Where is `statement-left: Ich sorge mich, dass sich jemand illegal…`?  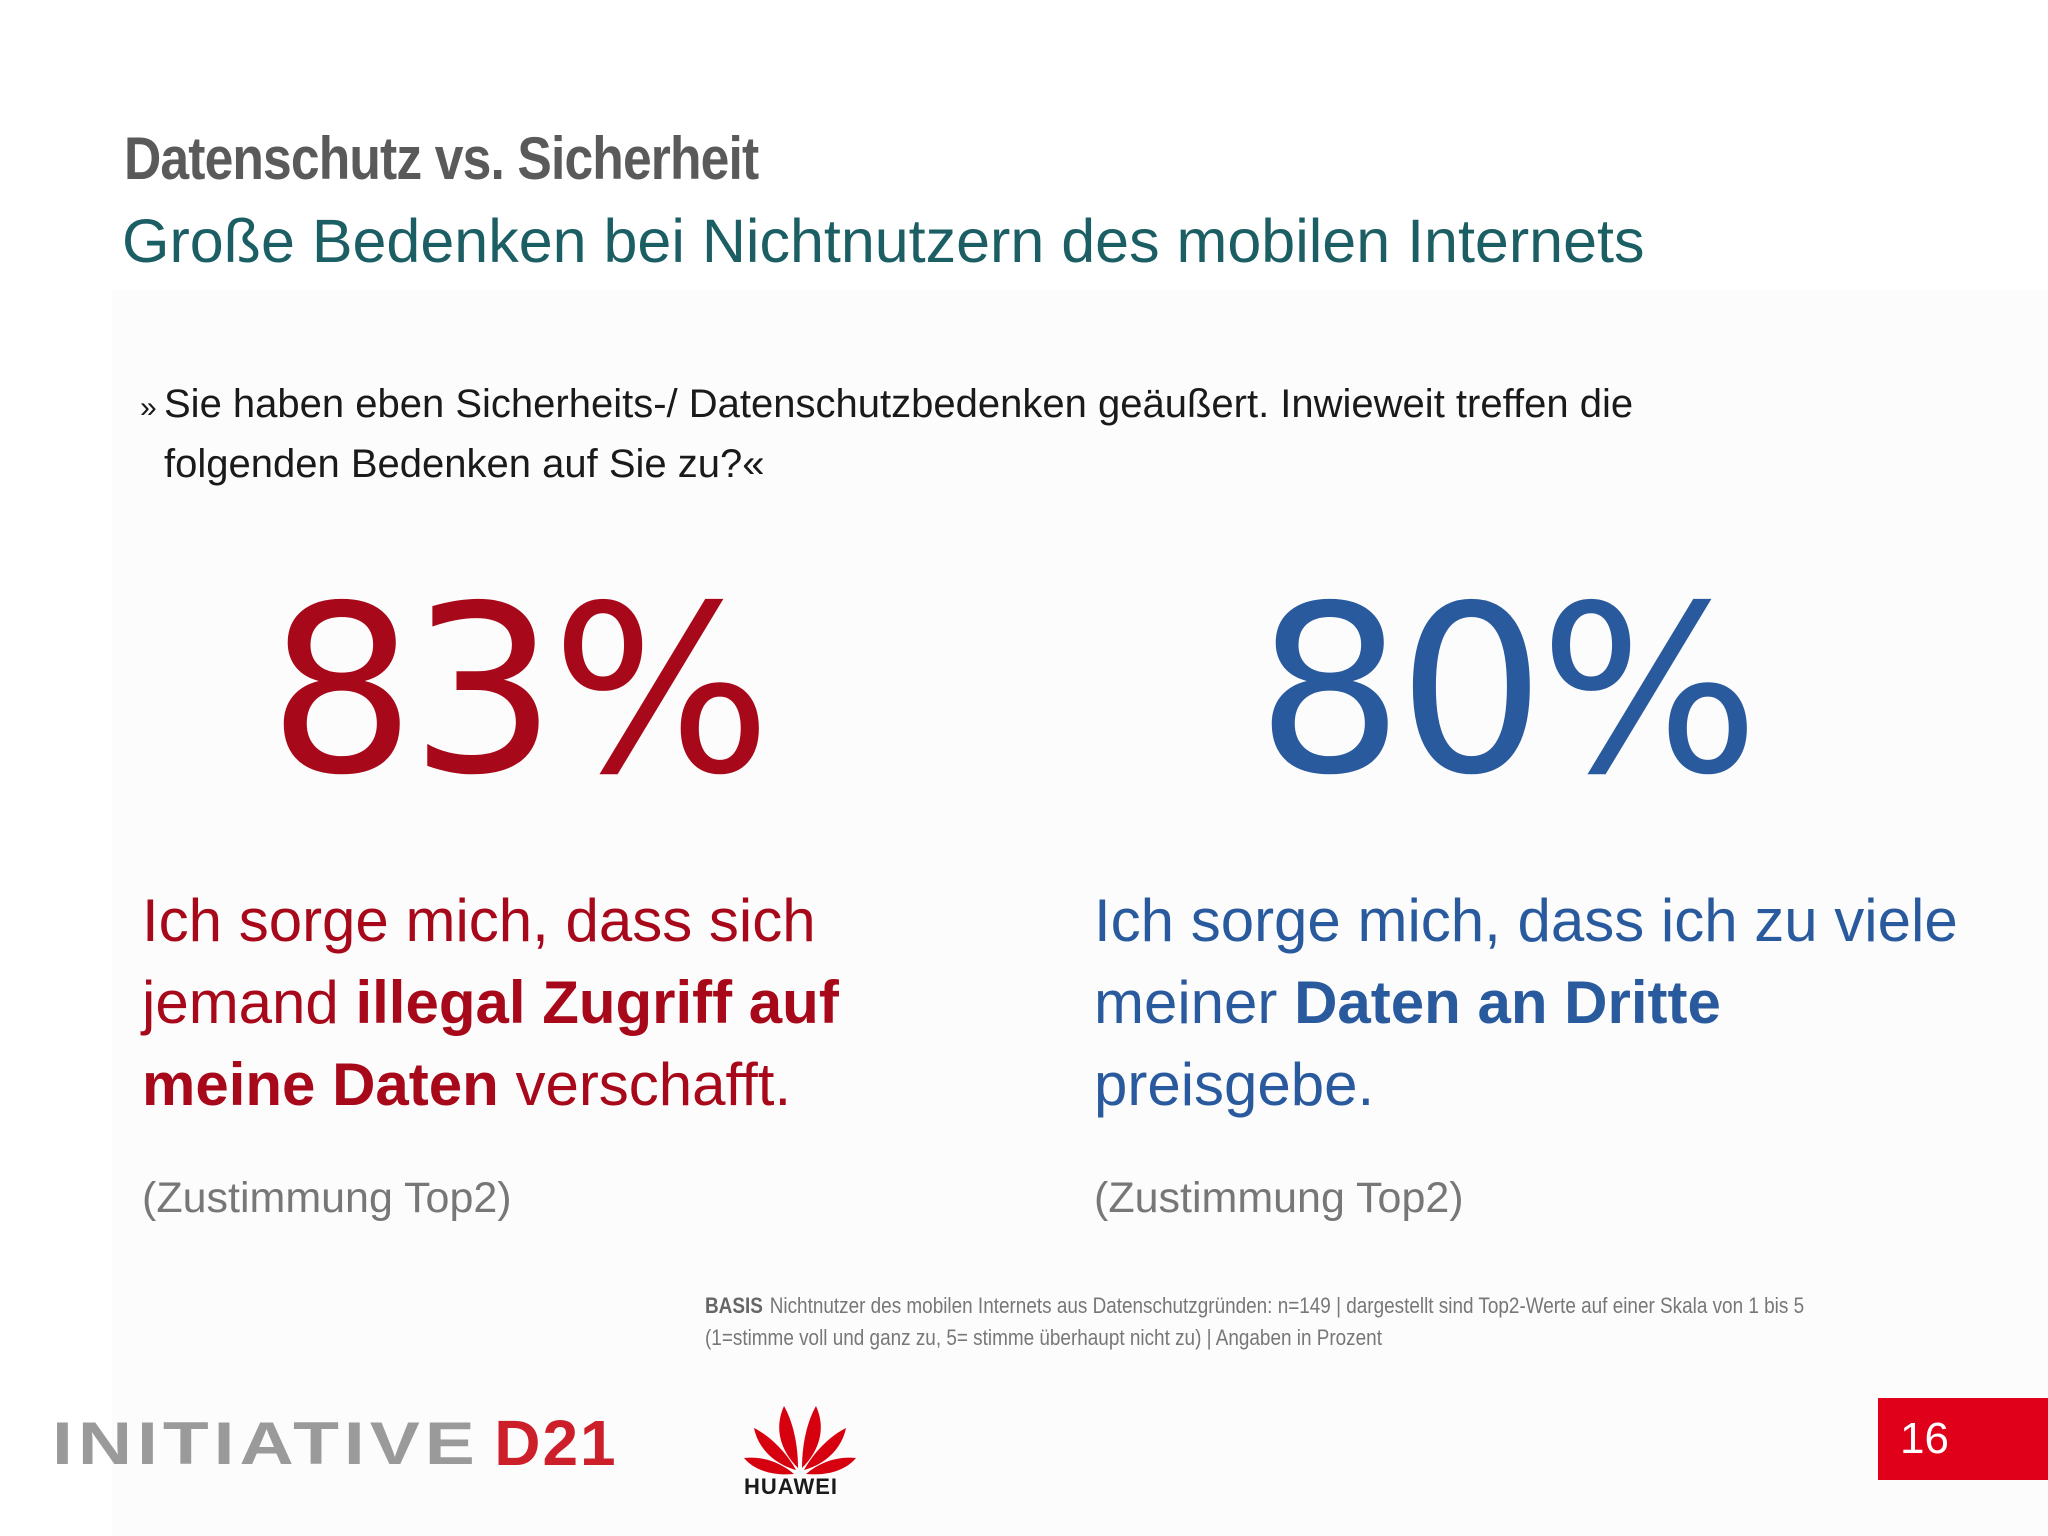
statement-left: Ich sorge mich, dass sich jemand illegal… is located at coordinates (572, 1003).